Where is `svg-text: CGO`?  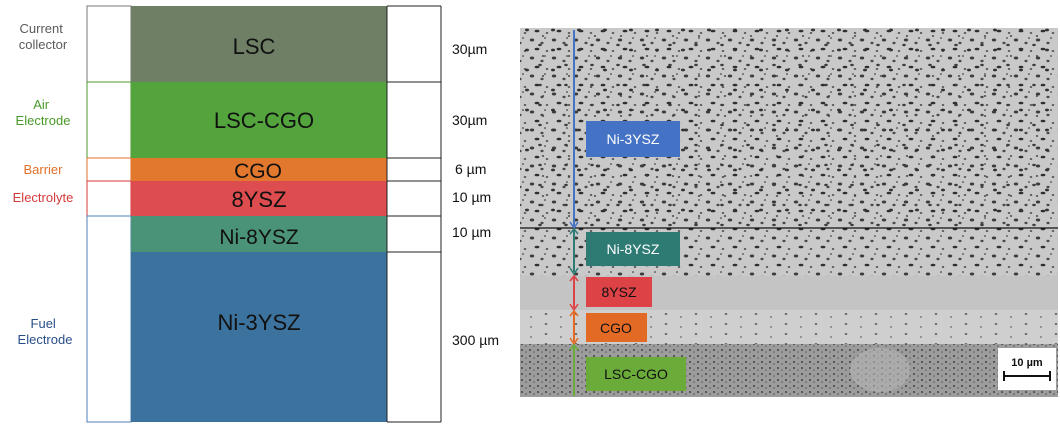 svg-text: CGO is located at coordinates (616, 328).